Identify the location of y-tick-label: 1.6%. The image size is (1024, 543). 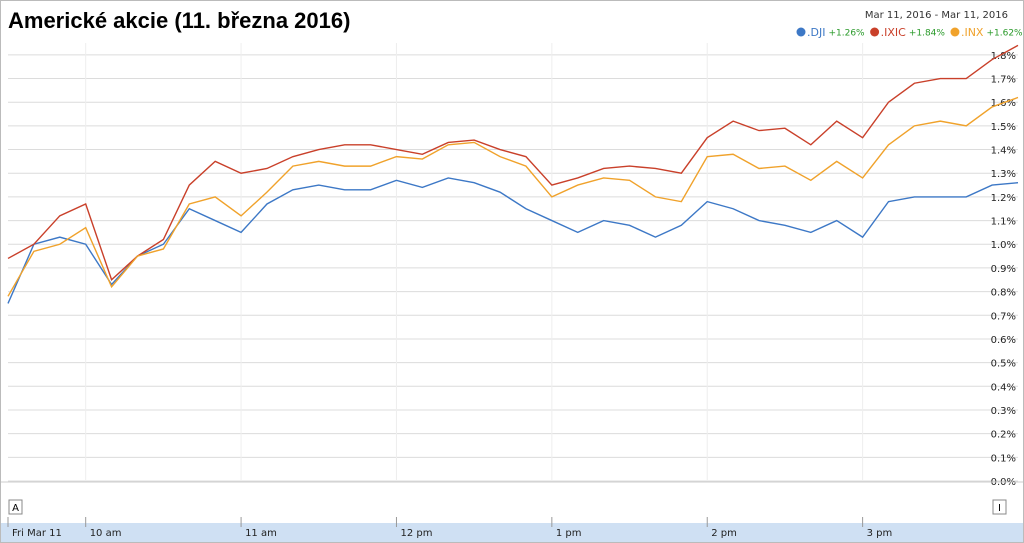
(1003, 103).